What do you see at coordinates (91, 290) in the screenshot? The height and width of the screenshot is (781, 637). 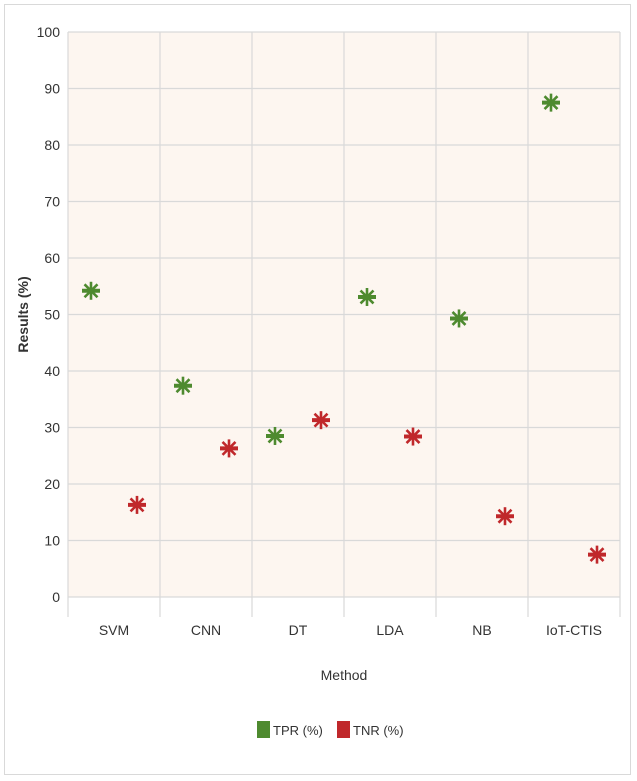 I see `tpr-point-svm` at bounding box center [91, 290].